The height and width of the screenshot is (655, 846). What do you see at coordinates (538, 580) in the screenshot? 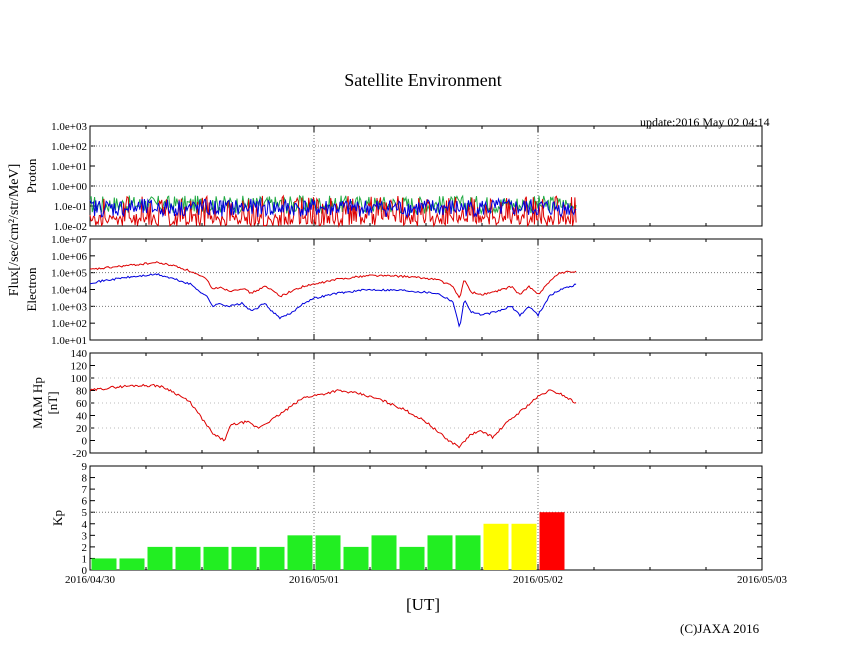
I see `x-tick-label: 2016/05/02` at bounding box center [538, 580].